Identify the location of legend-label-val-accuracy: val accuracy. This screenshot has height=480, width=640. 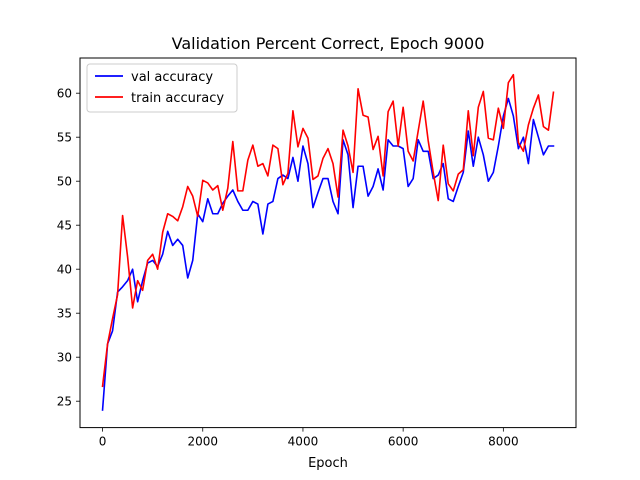
(172, 77).